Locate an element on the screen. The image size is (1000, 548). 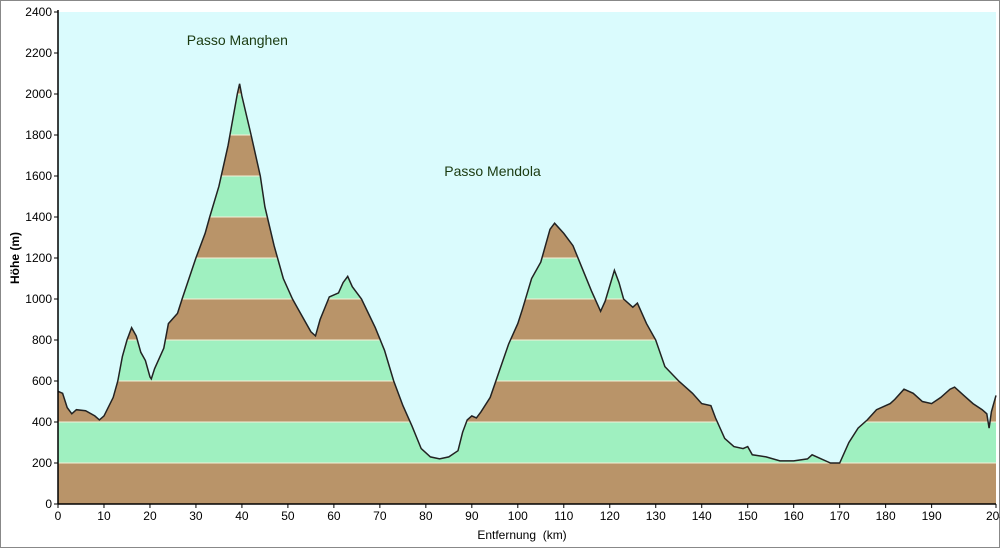
y-axis-label: Höhe (m) is located at coordinates (15, 258).